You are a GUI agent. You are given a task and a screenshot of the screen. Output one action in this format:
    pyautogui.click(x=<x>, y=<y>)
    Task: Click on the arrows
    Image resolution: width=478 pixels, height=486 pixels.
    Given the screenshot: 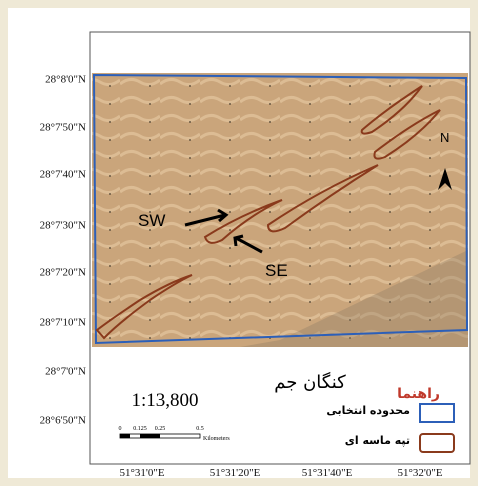 What is the action you would take?
    pyautogui.click(x=223, y=231)
    